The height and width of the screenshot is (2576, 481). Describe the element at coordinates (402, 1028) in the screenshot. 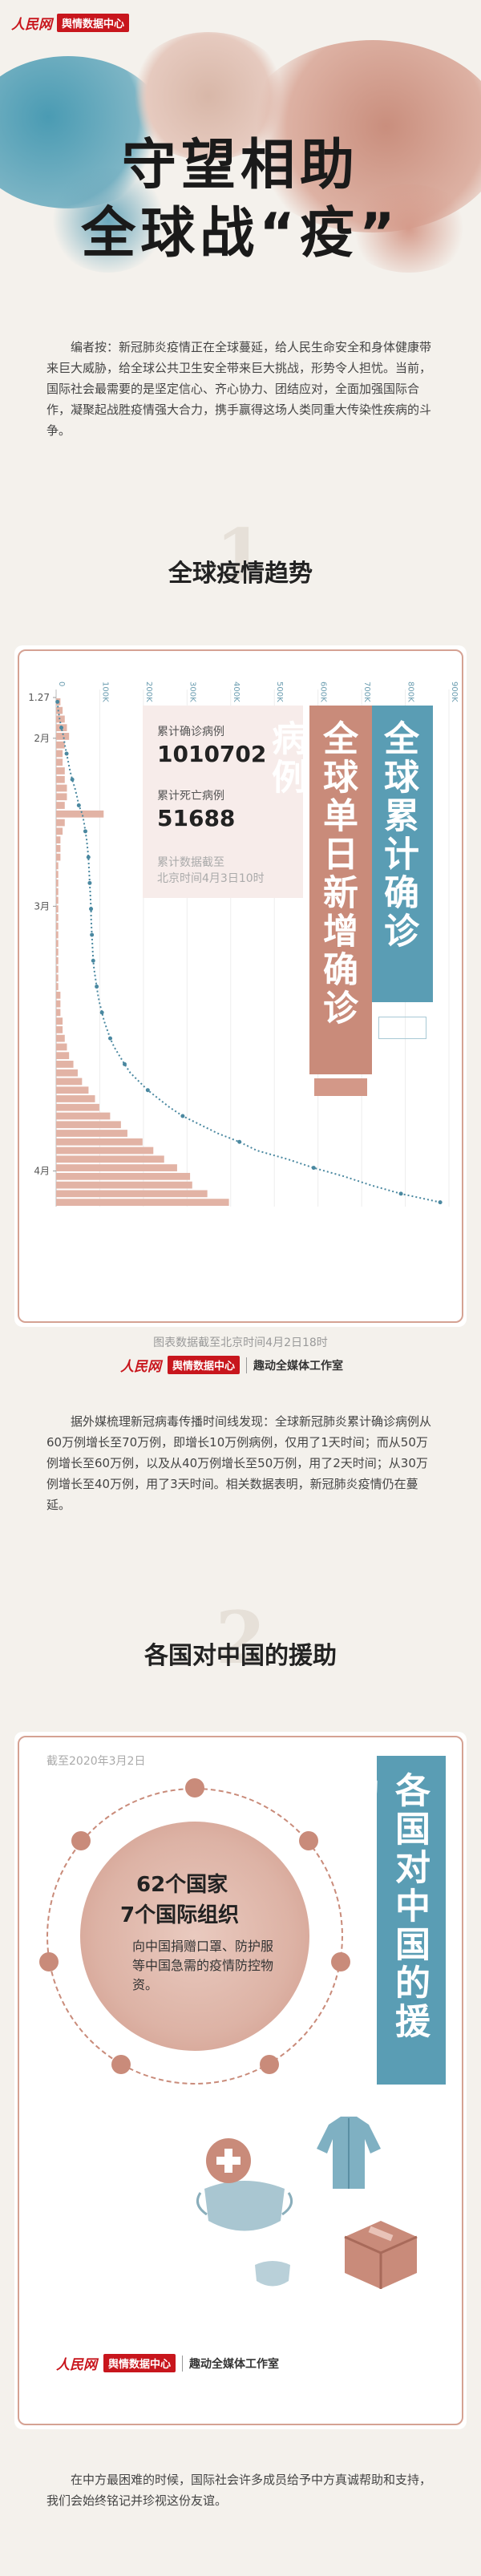

I see `cumulative-legend-swatch` at that location.